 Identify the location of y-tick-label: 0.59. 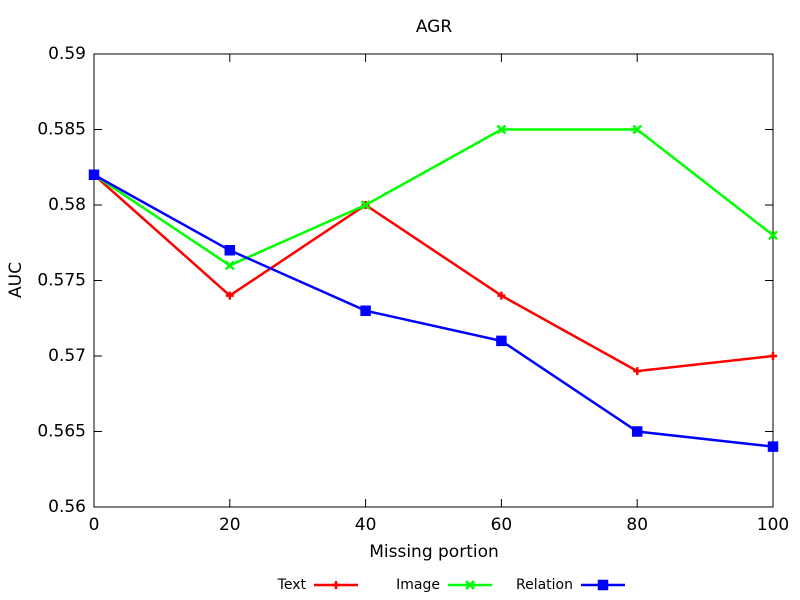
(67, 54).